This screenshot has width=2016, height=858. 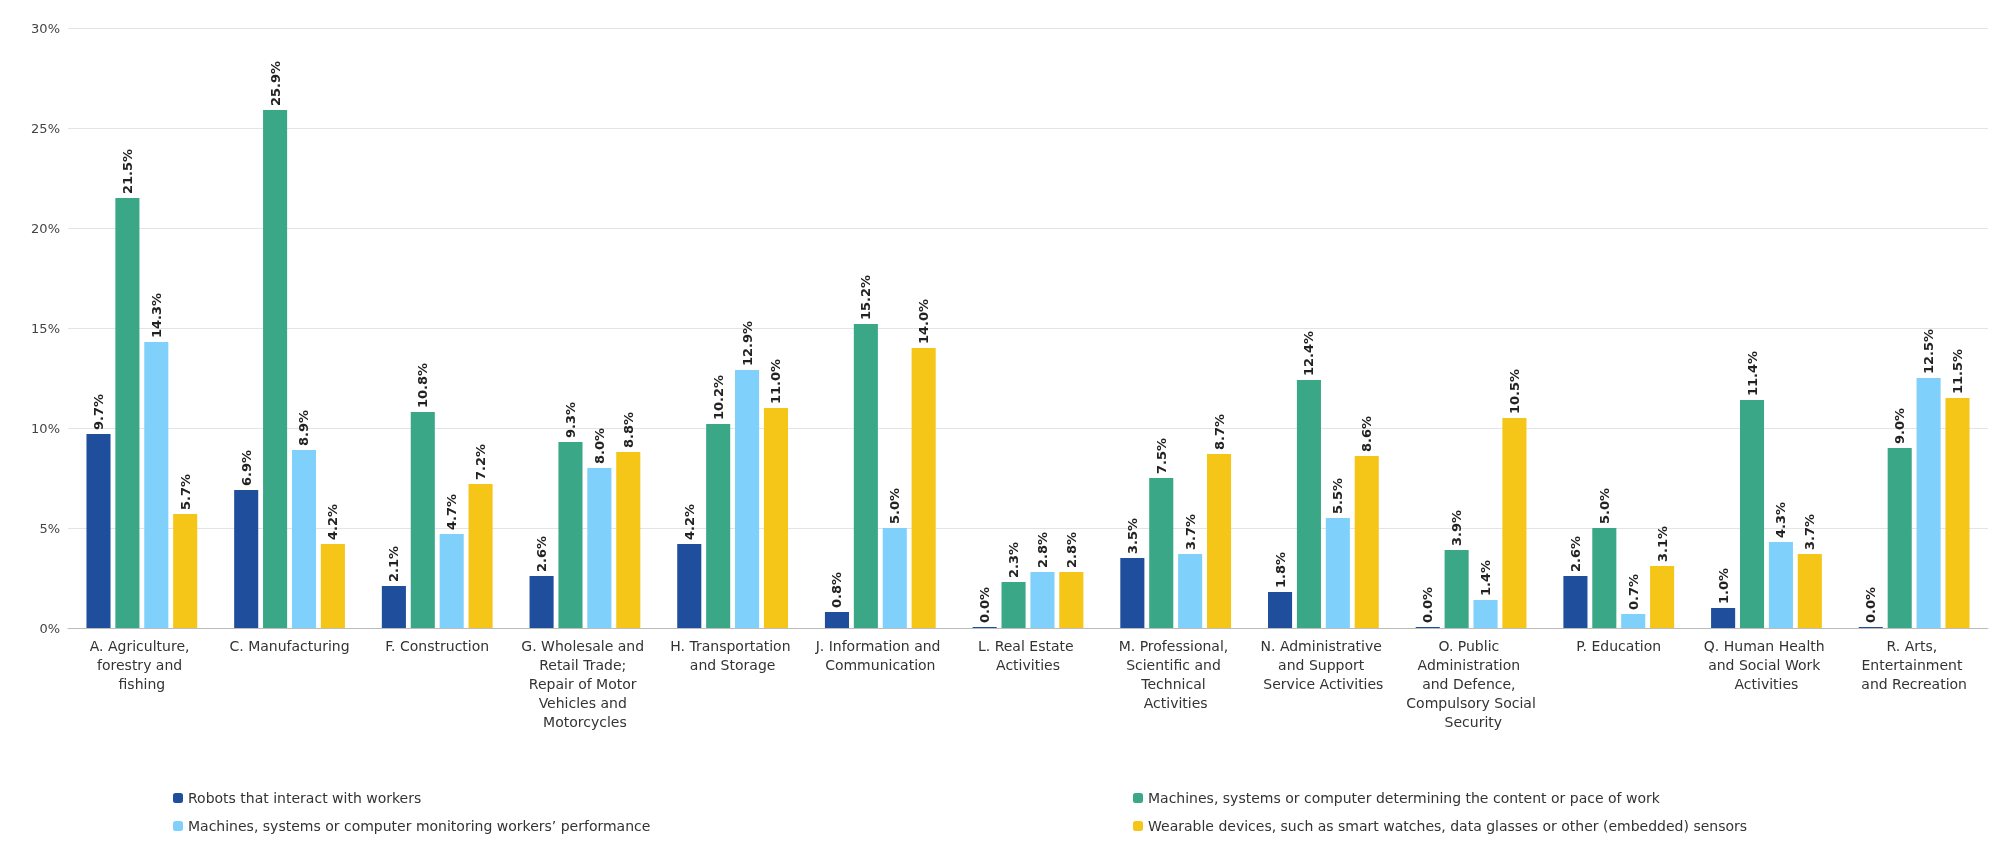 What do you see at coordinates (866, 297) in the screenshot?
I see `data-label: 15.2%` at bounding box center [866, 297].